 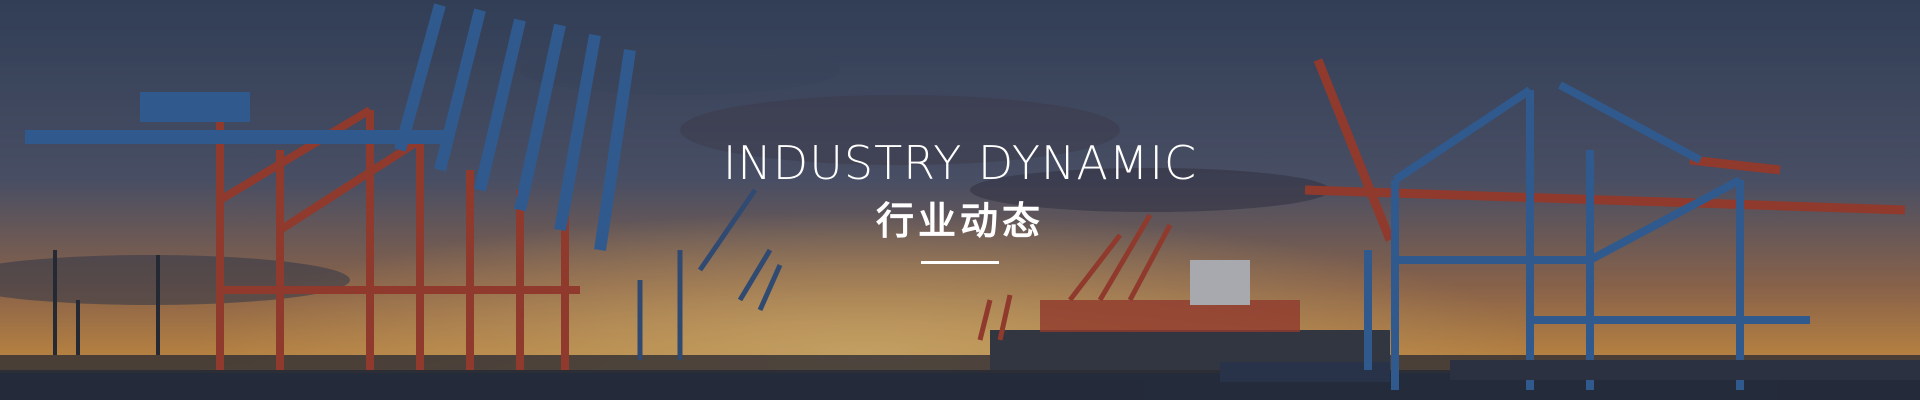 What do you see at coordinates (960, 262) in the screenshot?
I see `title-underline-divider` at bounding box center [960, 262].